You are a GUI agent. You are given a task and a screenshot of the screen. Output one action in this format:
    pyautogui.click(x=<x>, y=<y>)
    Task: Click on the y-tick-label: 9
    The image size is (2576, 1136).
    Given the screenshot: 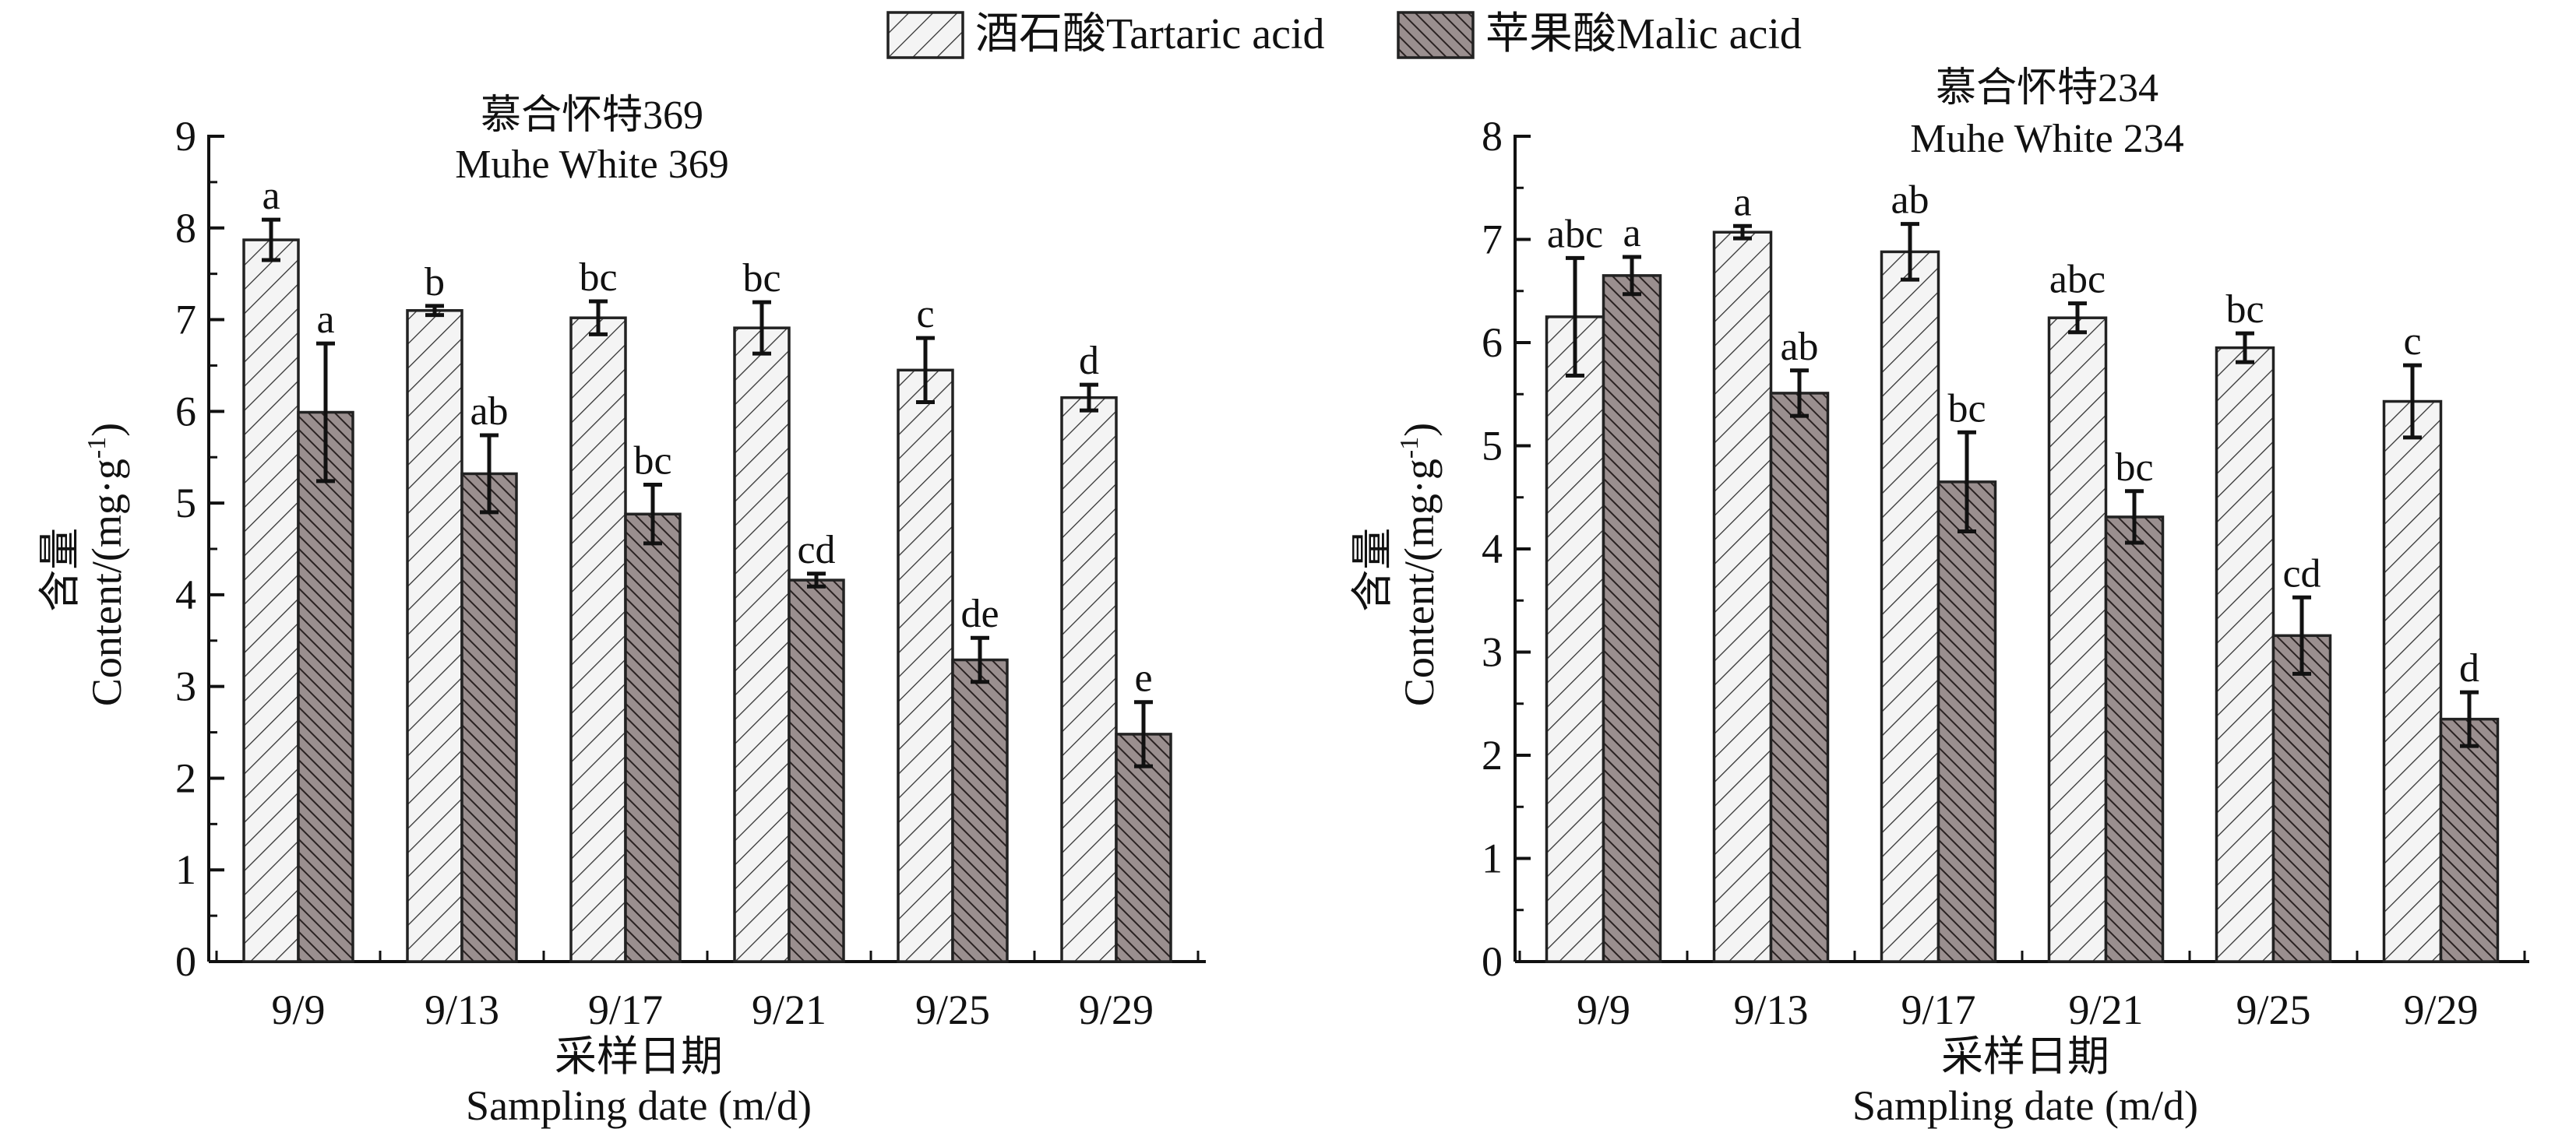 What is the action you would take?
    pyautogui.click(x=185, y=136)
    